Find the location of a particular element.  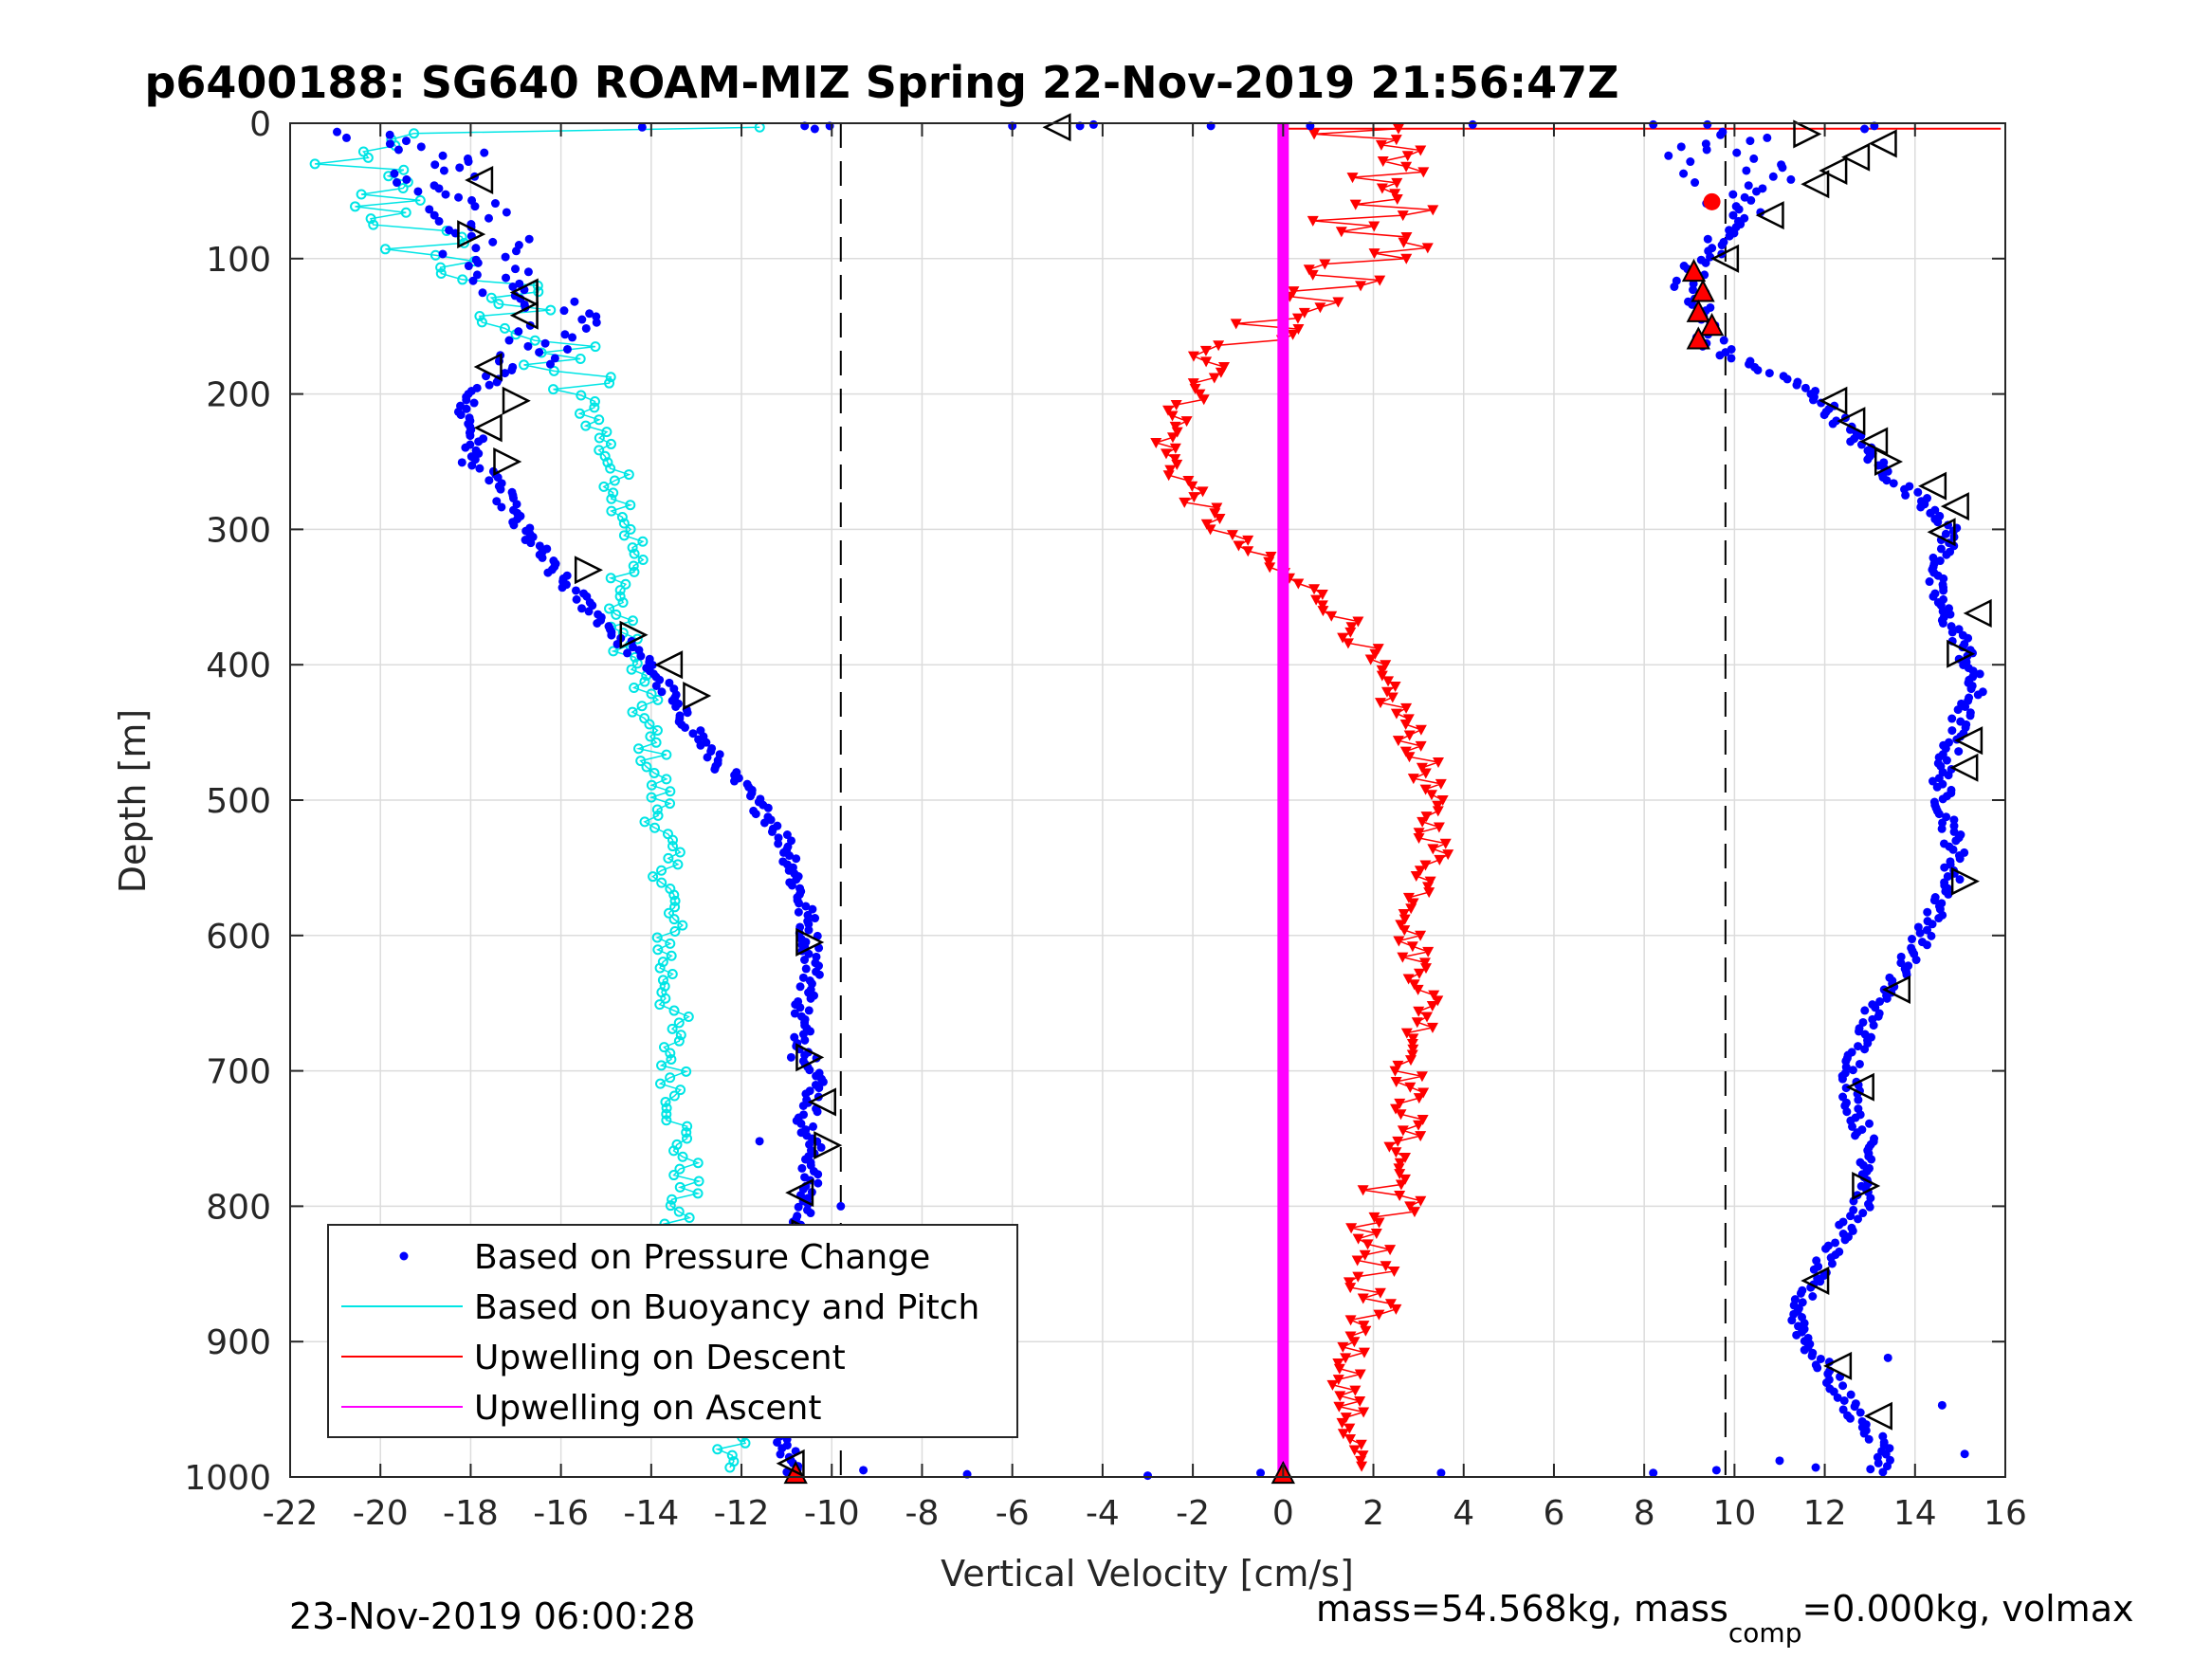

x-tick-label: -20 is located at coordinates (381, 1513).